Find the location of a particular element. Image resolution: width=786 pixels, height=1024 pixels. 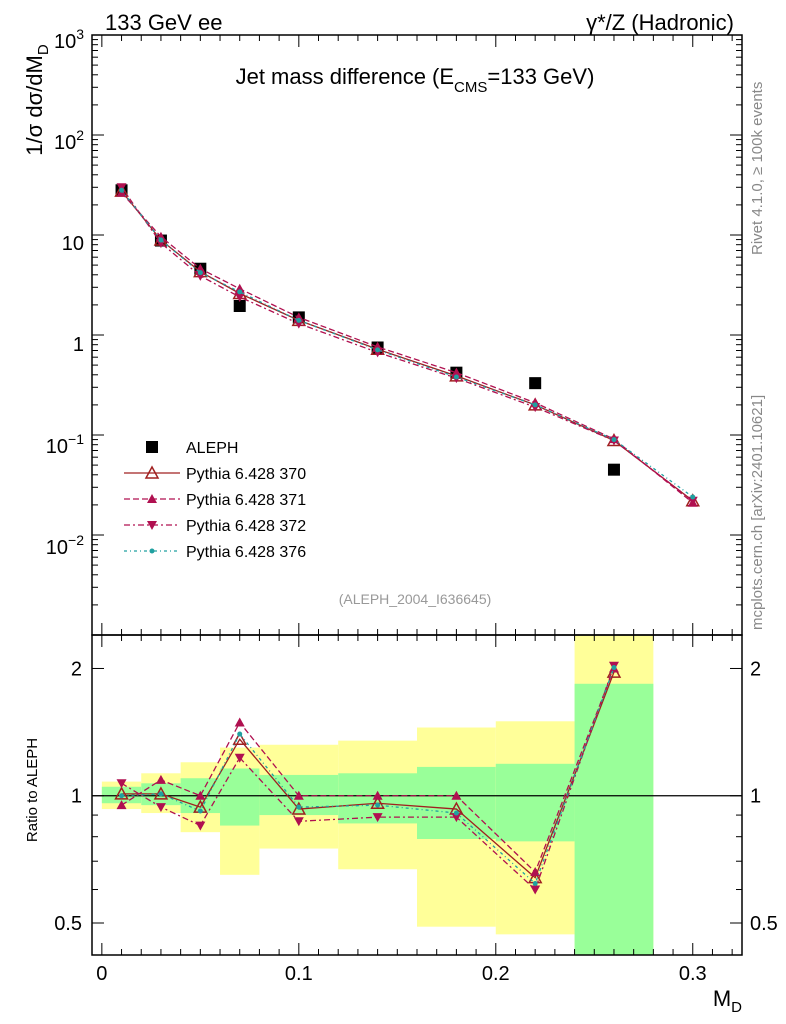

header-right: γ*/Z (Hadronic) is located at coordinates (660, 22).